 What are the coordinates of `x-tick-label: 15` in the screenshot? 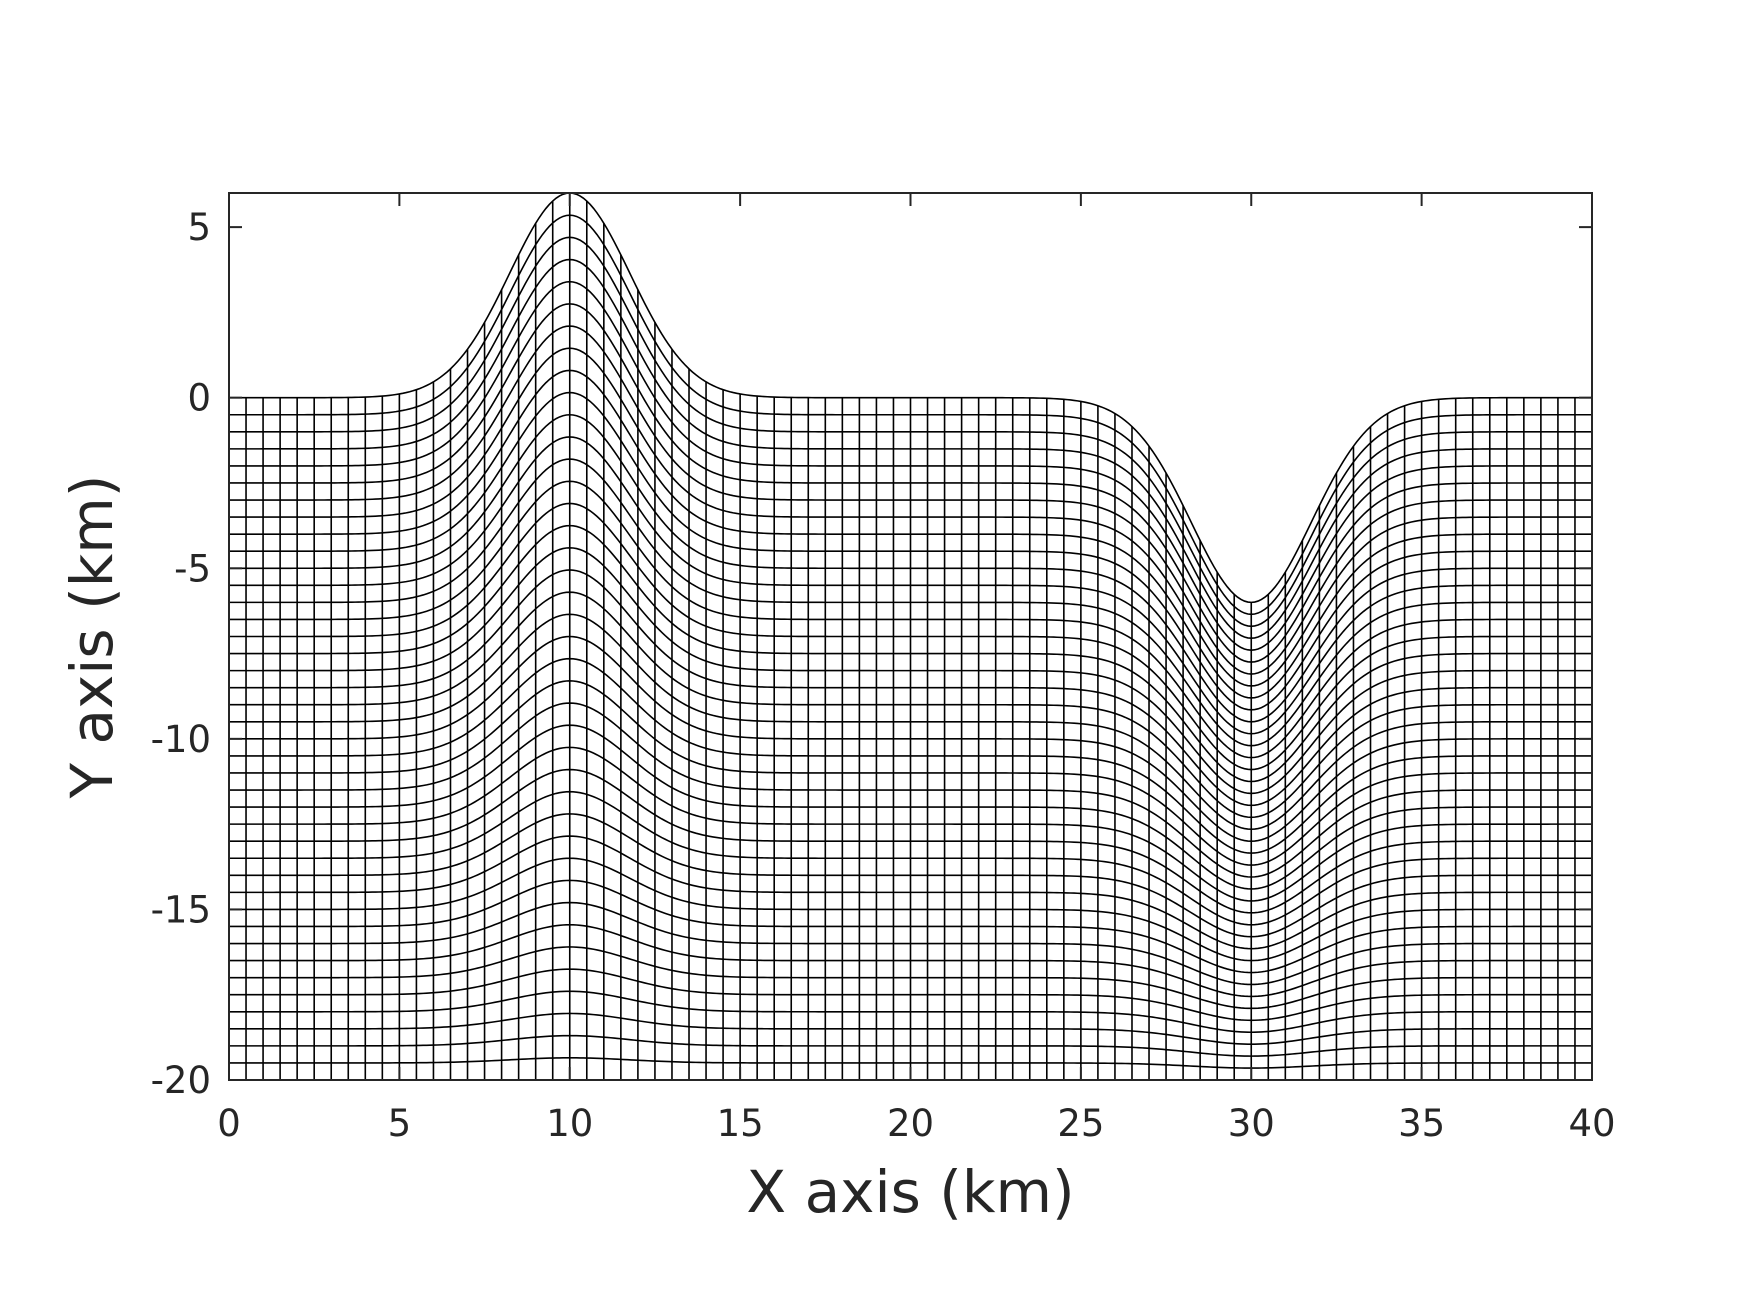 It's located at (740, 1123).